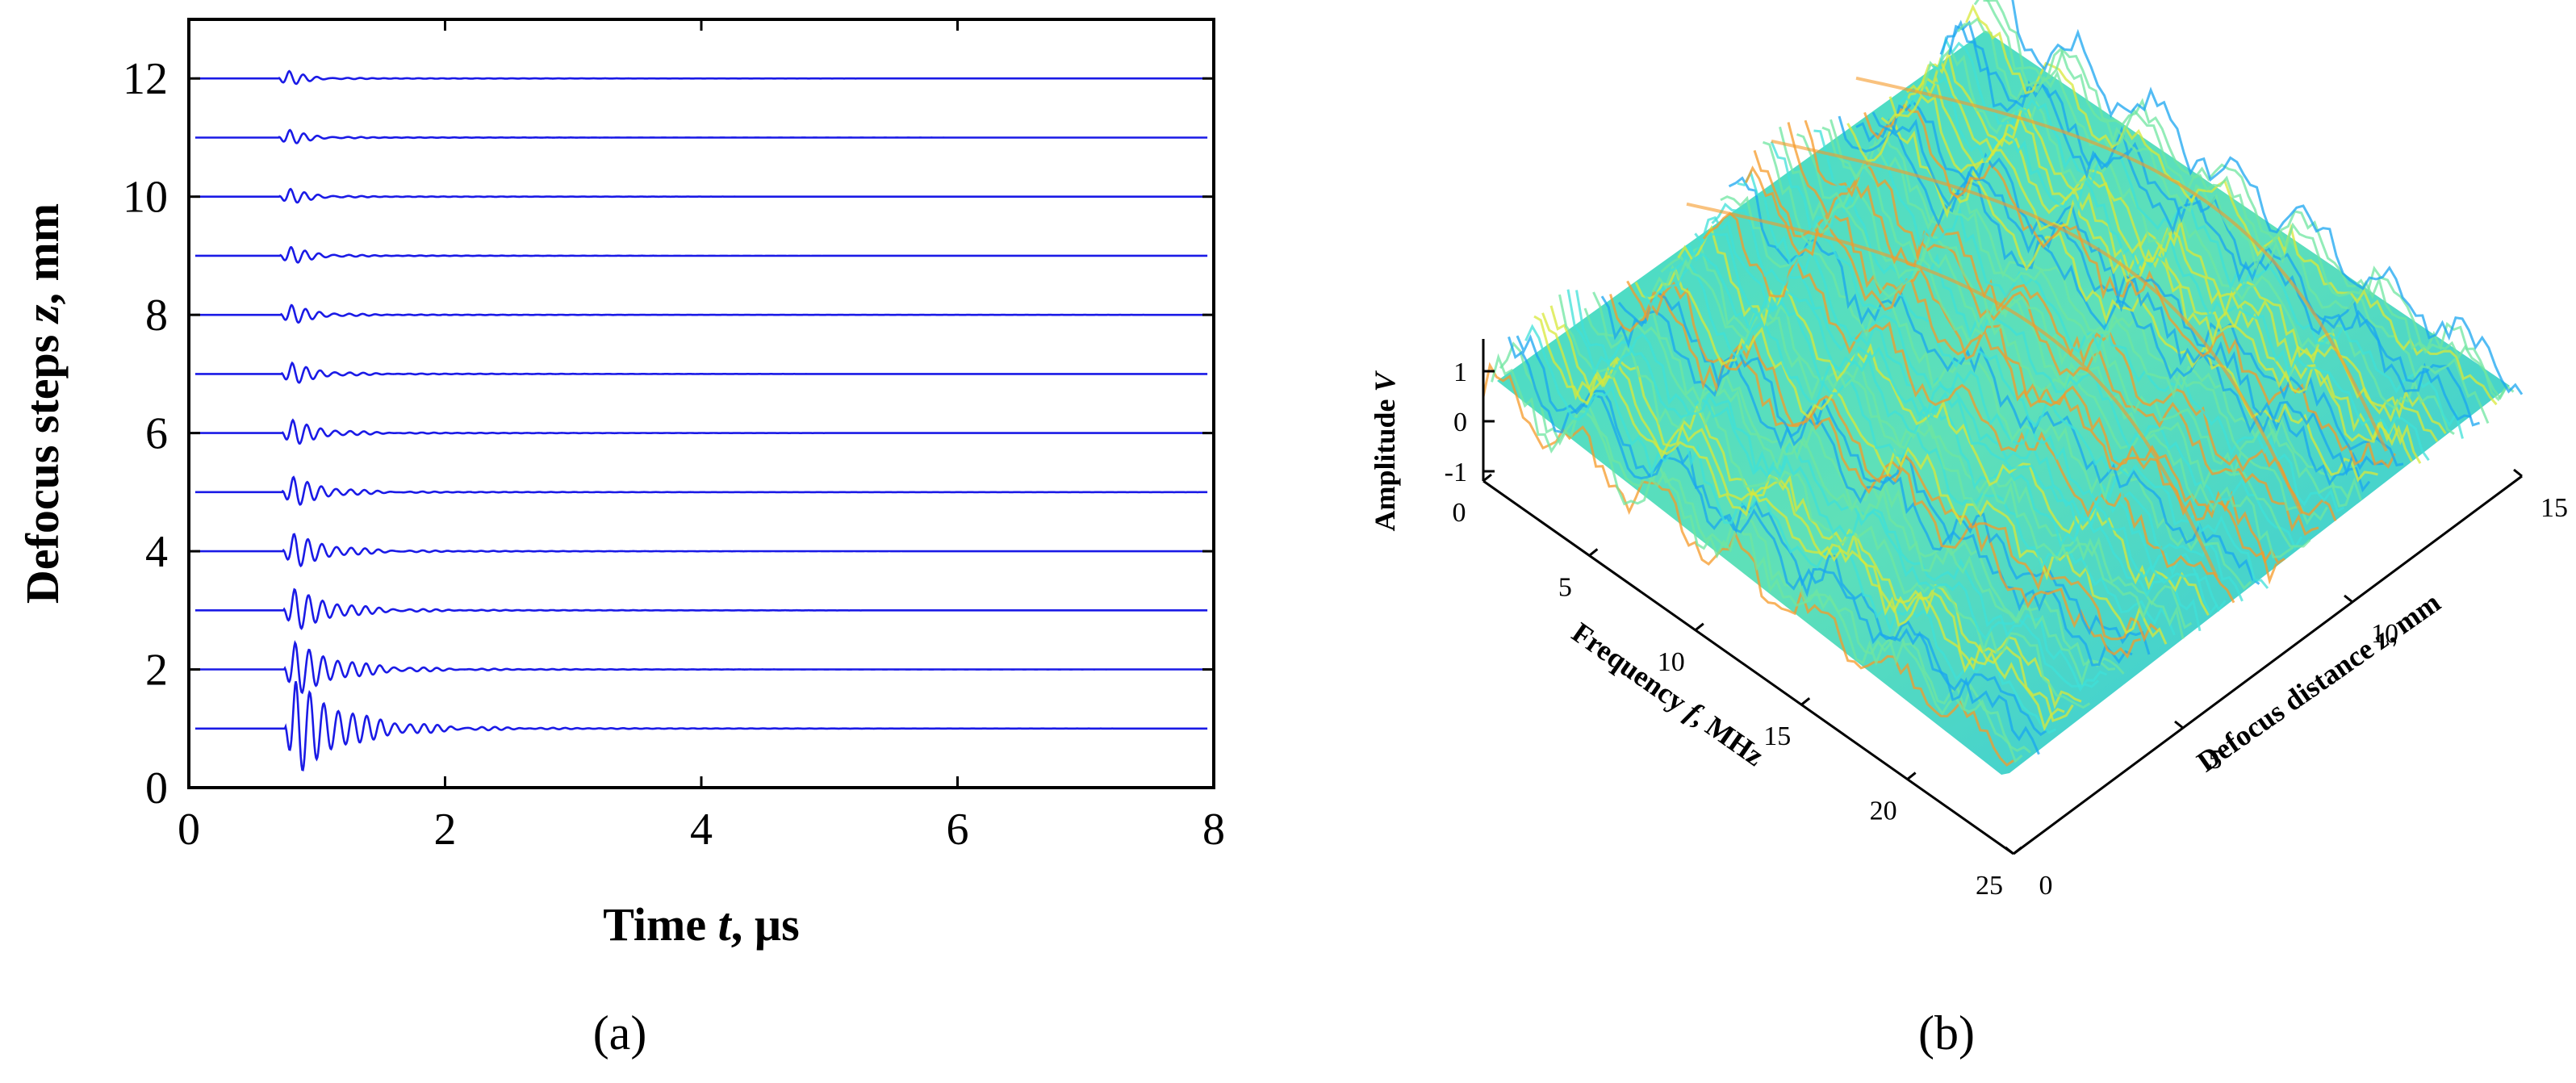 Image resolution: width=2576 pixels, height=1083 pixels. What do you see at coordinates (1668, 694) in the screenshot?
I see `x-axis-label-b: Frequency f, MHz` at bounding box center [1668, 694].